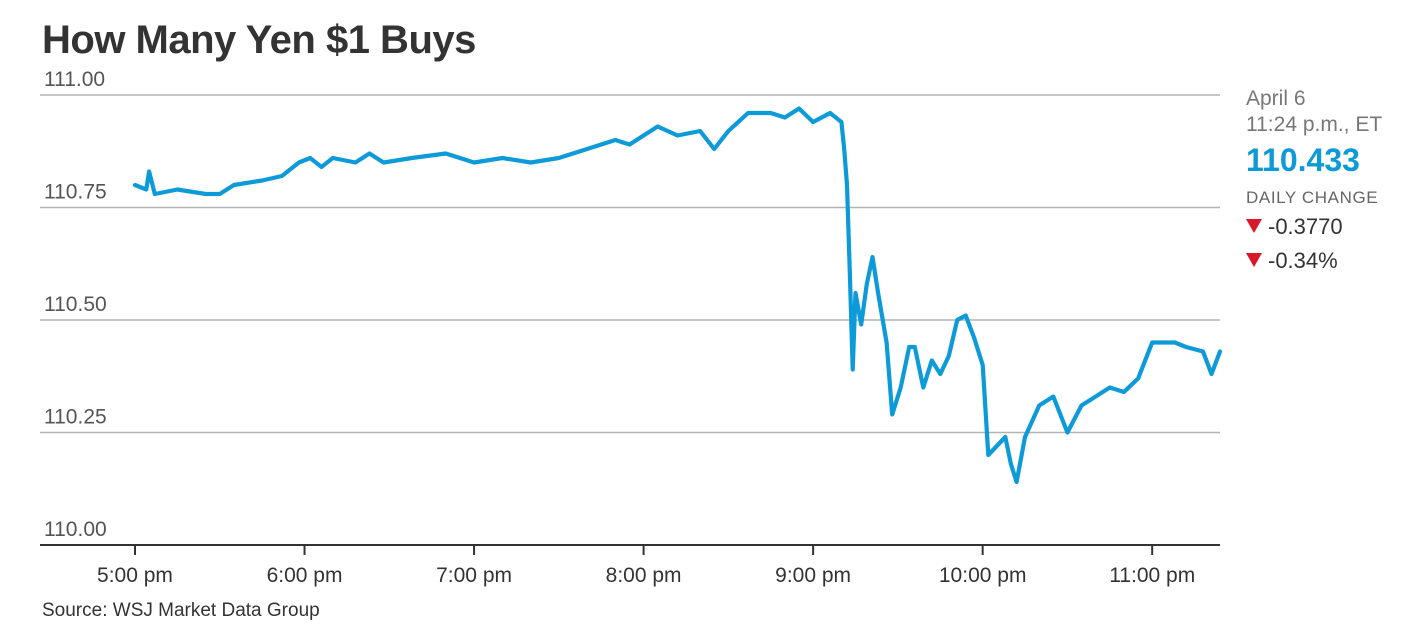  I want to click on y-tick-label: 111.00, so click(74, 79).